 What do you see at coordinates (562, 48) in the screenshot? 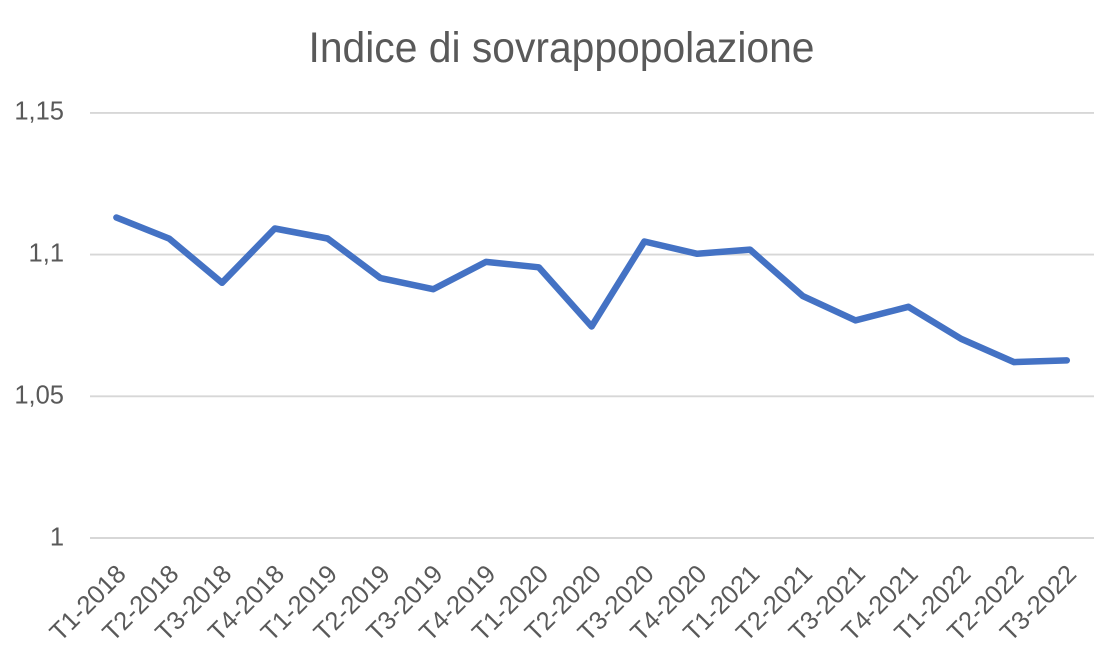
I see `svg-text: Indice di sovrappopolazione` at bounding box center [562, 48].